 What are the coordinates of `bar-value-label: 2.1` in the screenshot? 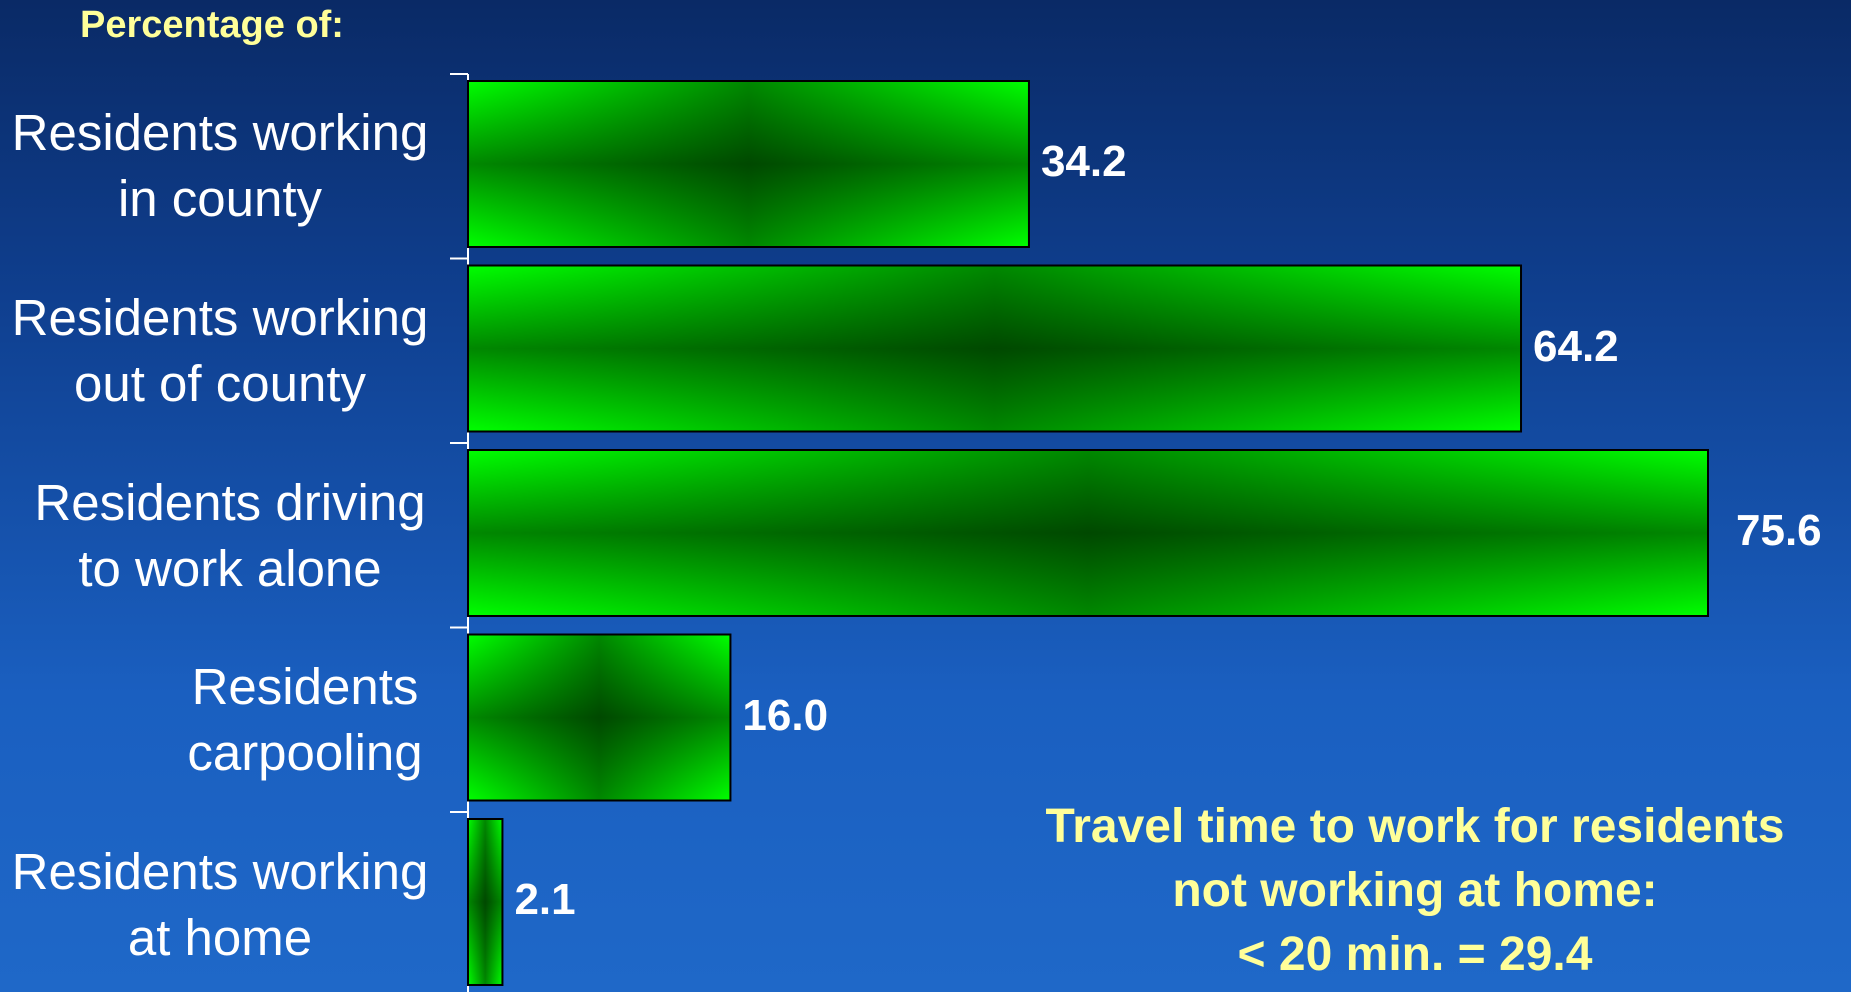 It's located at (545, 899).